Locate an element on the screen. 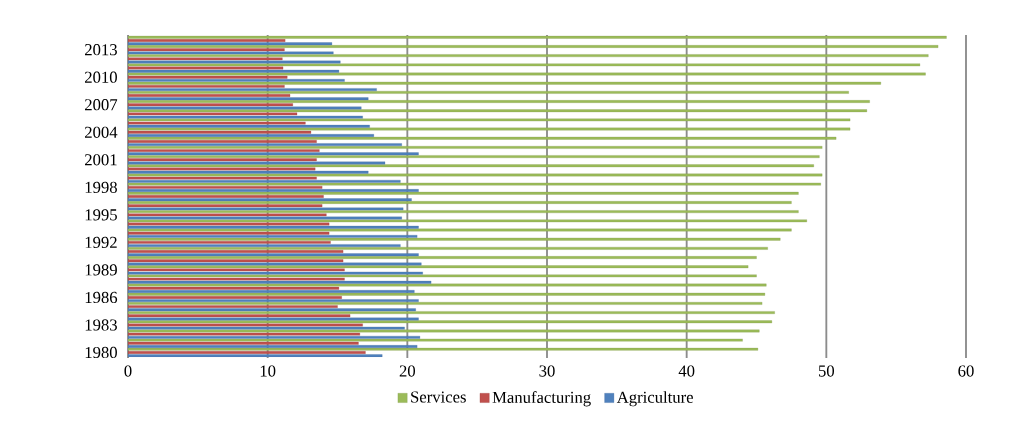  x-tick-label: 20 is located at coordinates (407, 371).